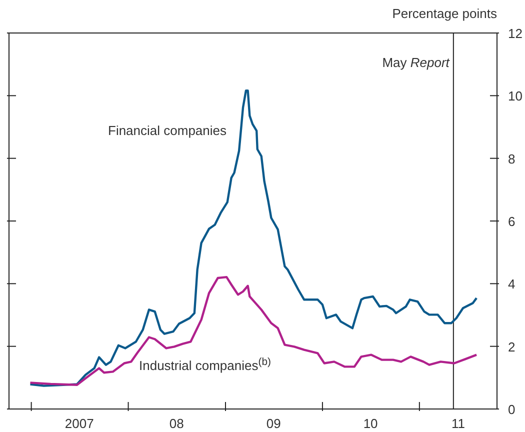 The width and height of the screenshot is (525, 432). I want to click on x-tick-label: 11, so click(458, 423).